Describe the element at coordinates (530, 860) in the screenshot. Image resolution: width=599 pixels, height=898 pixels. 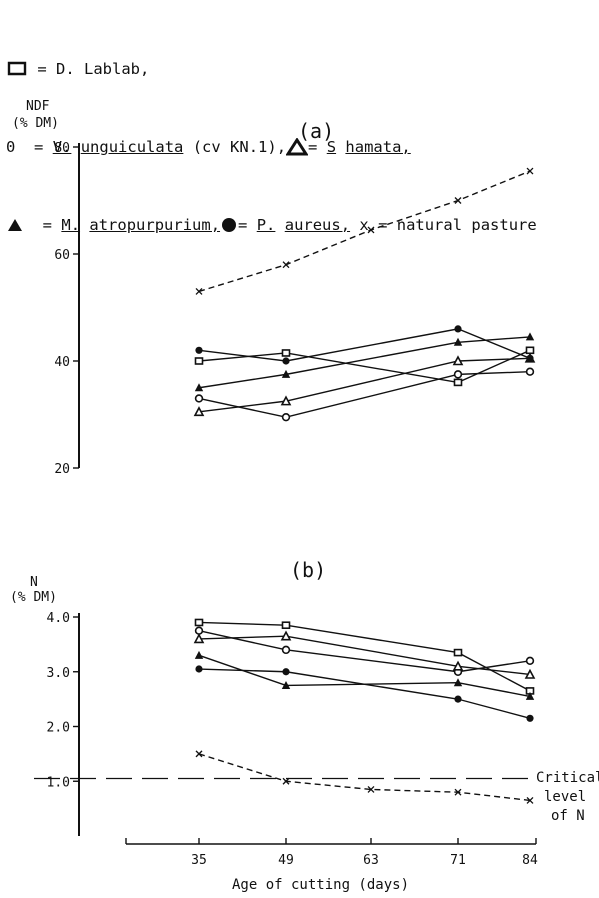
I see `panel-b-x-tick-label-4: 84` at that location.